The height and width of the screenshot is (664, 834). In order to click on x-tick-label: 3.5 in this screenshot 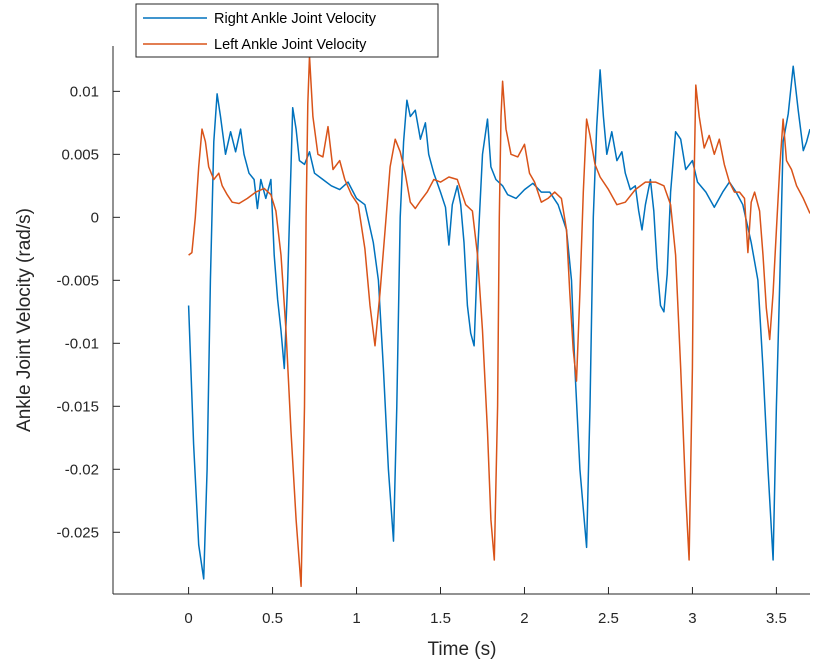, I will do `click(776, 618)`.